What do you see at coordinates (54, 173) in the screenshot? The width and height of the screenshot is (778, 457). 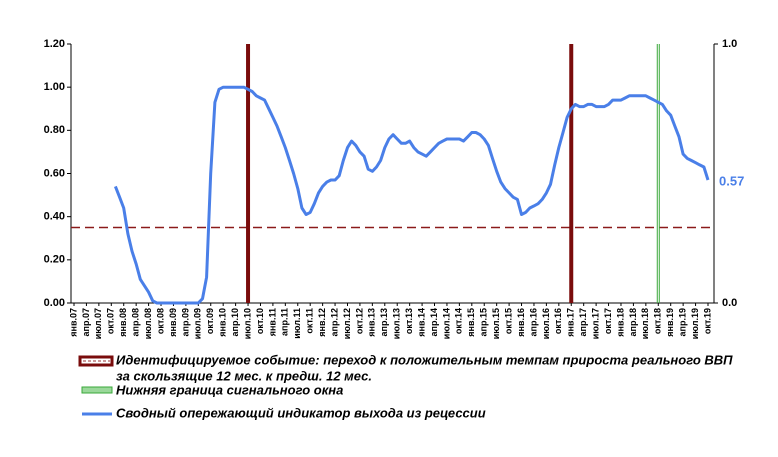 I see `y-tick-label: 0.60` at bounding box center [54, 173].